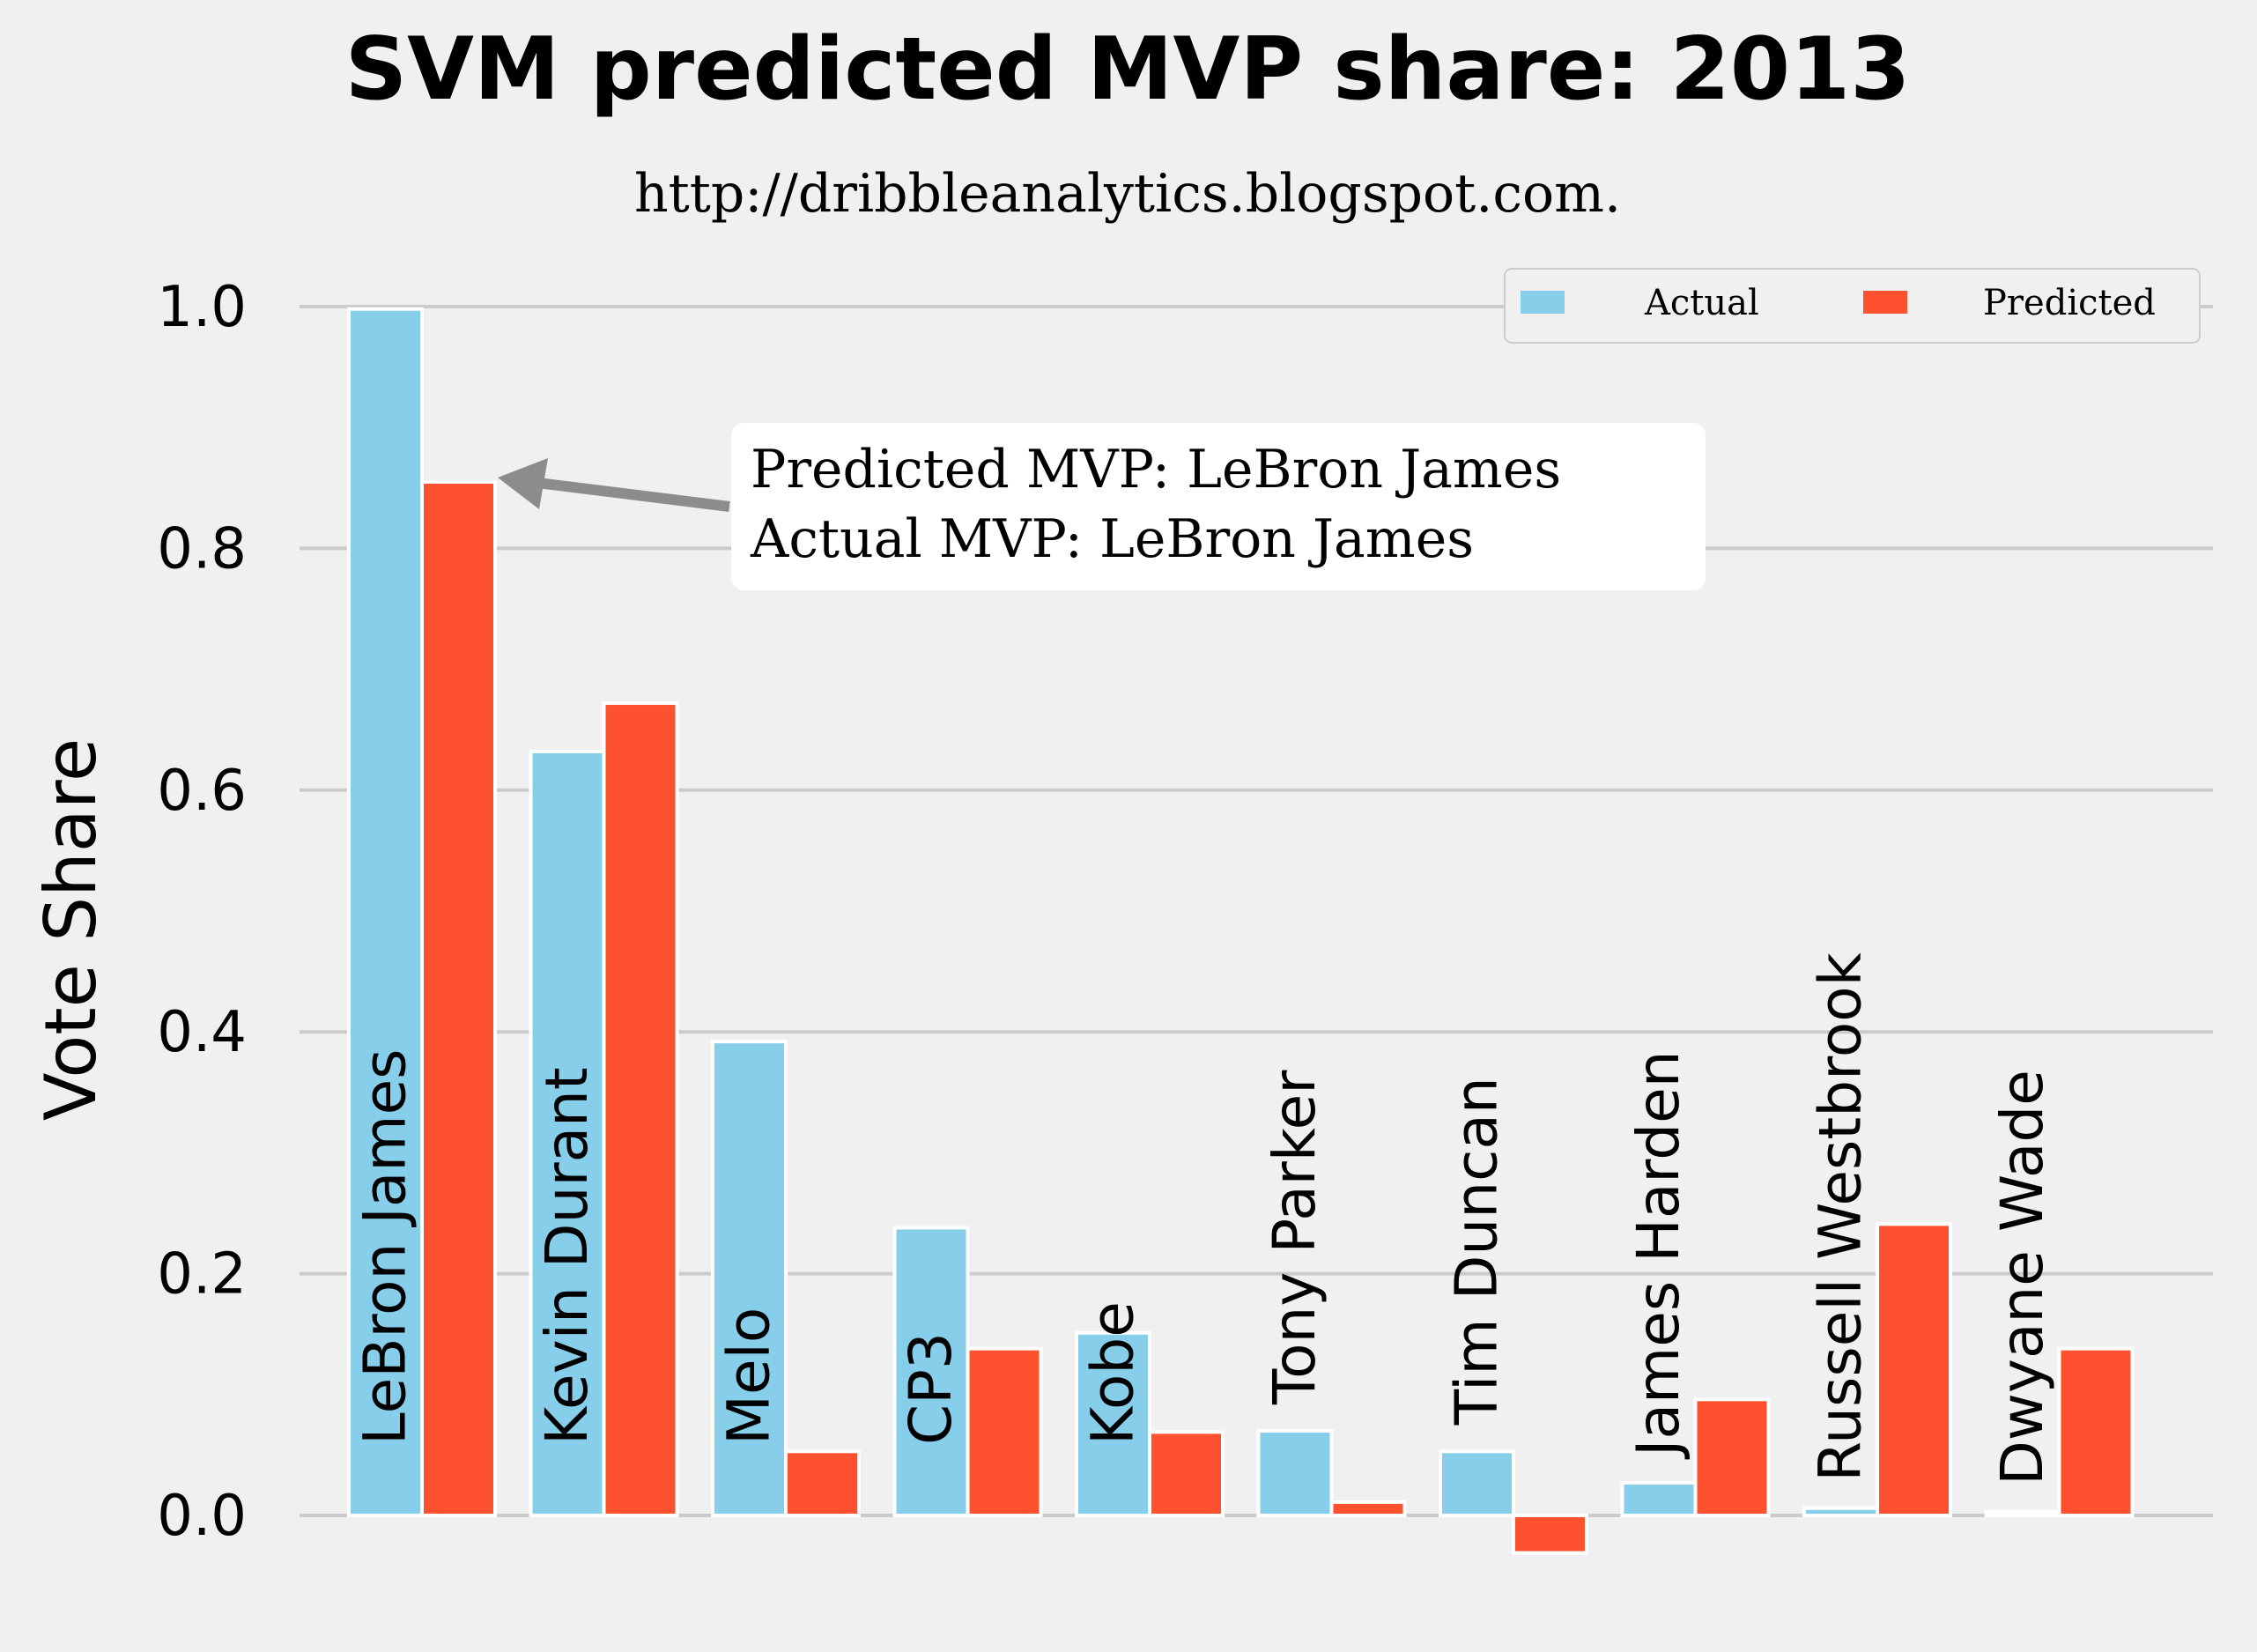  I want to click on bar-actual-kobe, so click(1113, 1423).